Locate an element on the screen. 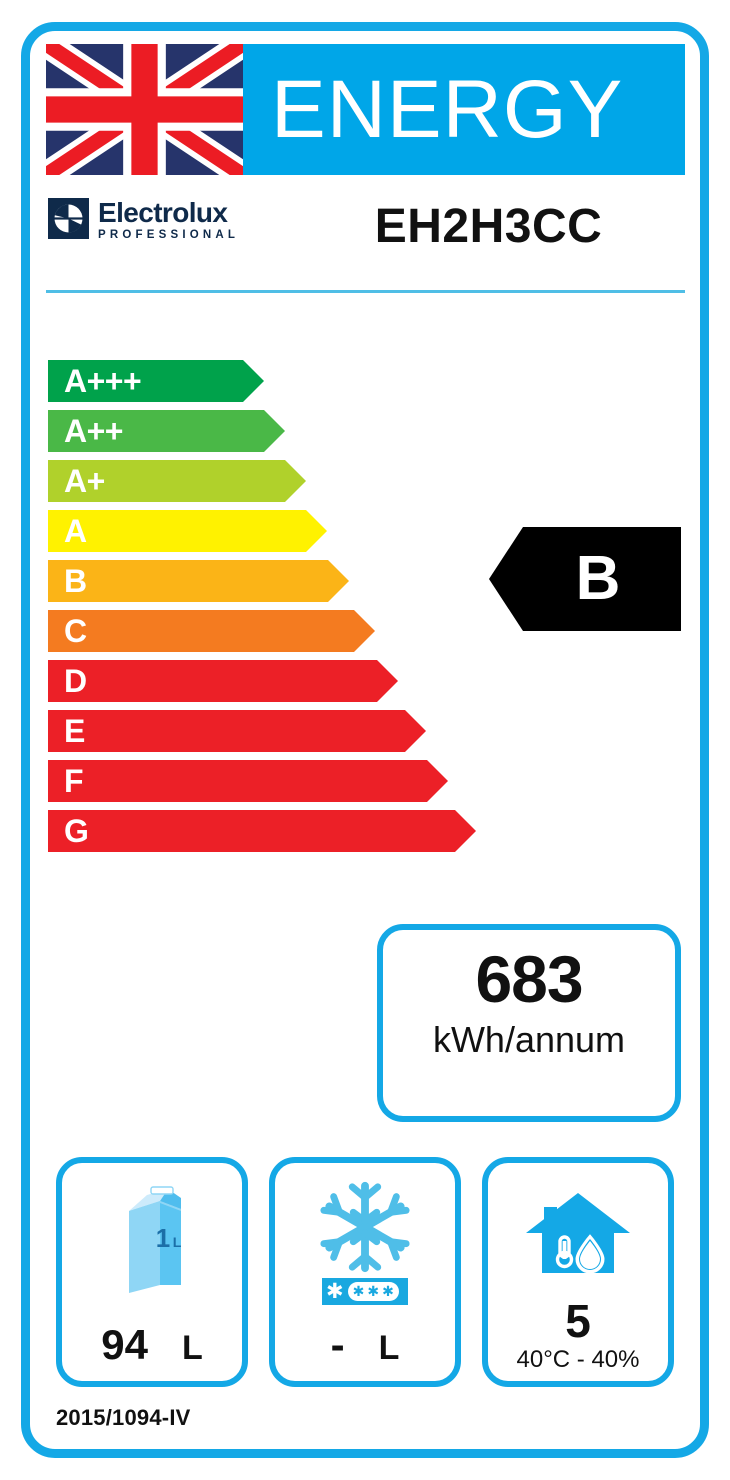 This screenshot has width=730, height=1480. freezer-badge-single-star: ✱ is located at coordinates (335, 1291).